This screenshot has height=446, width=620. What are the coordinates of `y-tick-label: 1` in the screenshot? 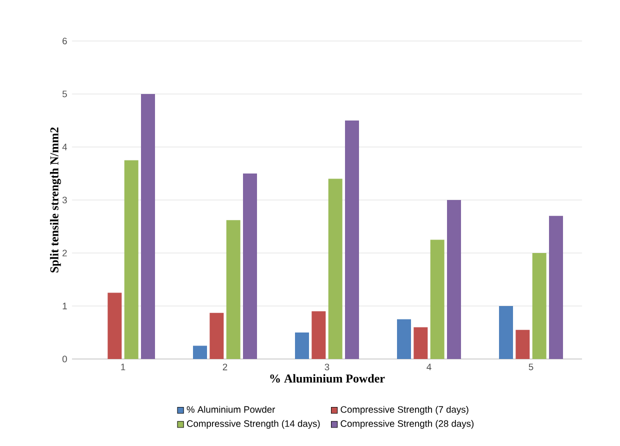 It's located at (64, 306).